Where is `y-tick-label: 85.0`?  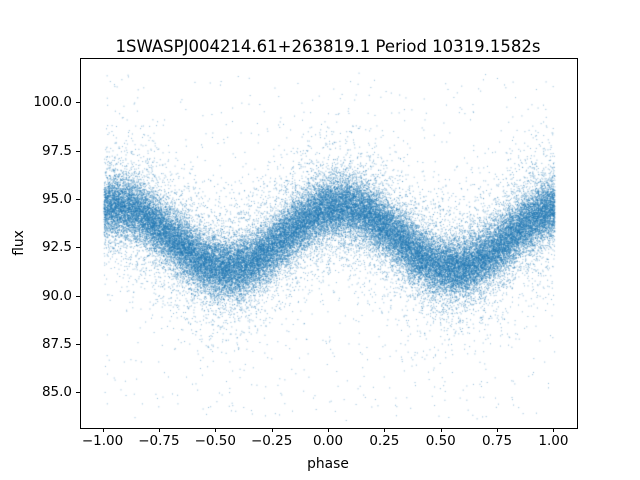 y-tick-label: 85.0 is located at coordinates (56, 392).